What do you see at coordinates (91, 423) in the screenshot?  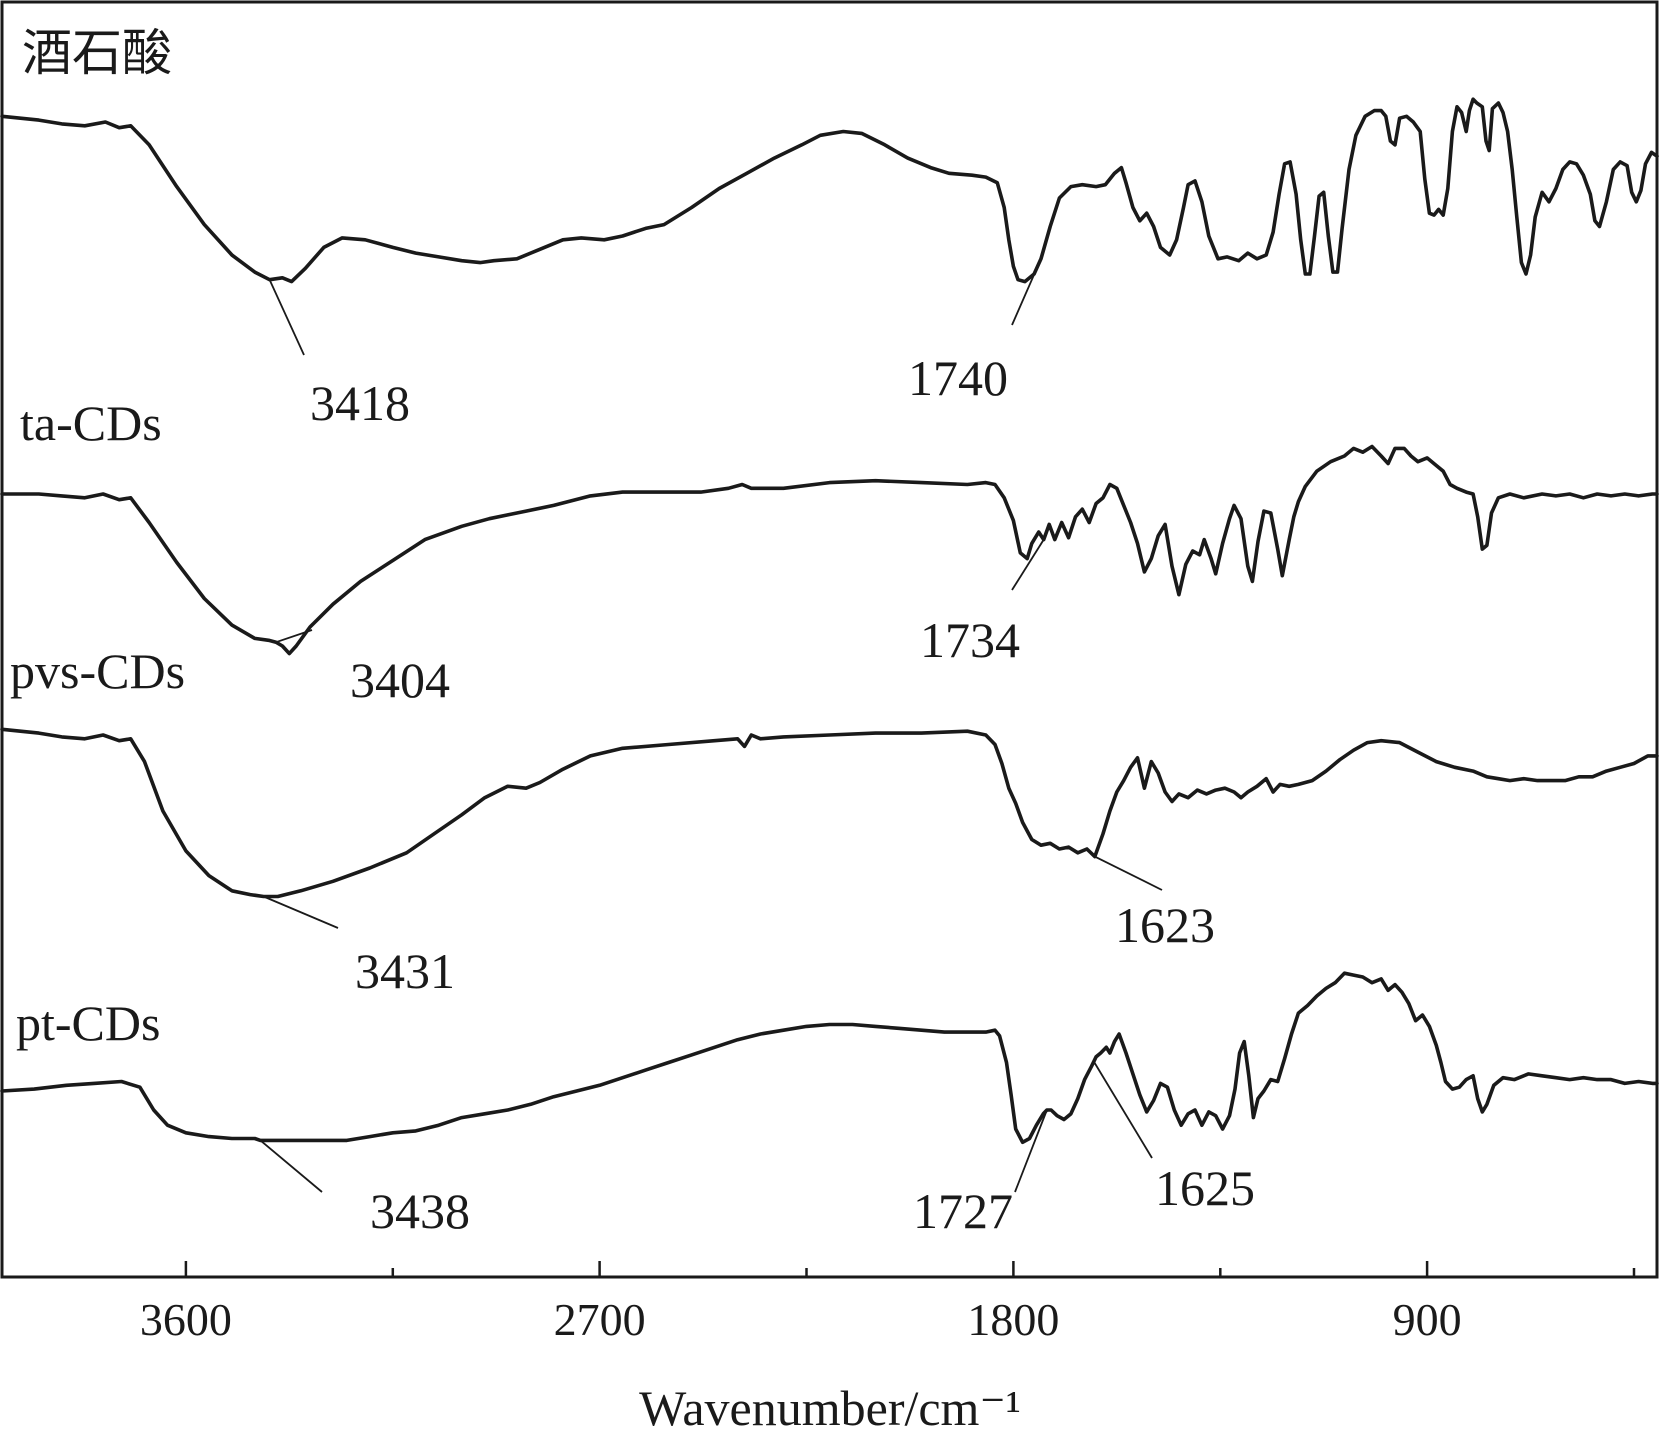 I see `series-label-1: ta-CDs` at bounding box center [91, 423].